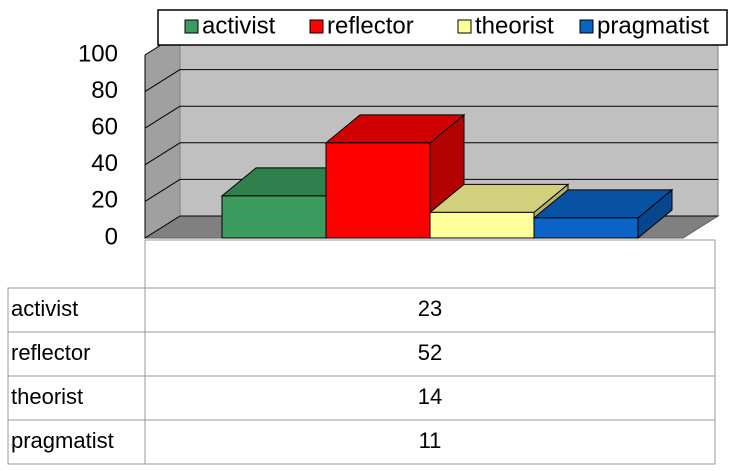  Describe the element at coordinates (430, 308) in the screenshot. I see `table-value: 23` at that location.